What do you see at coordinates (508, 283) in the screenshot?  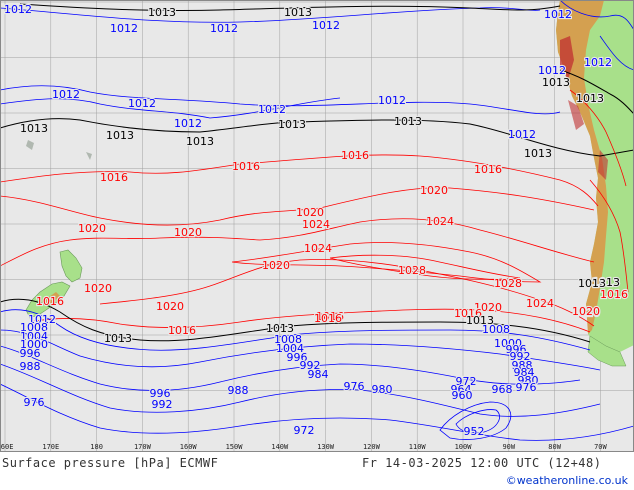 I see `isobar-label: 1028` at bounding box center [508, 283].